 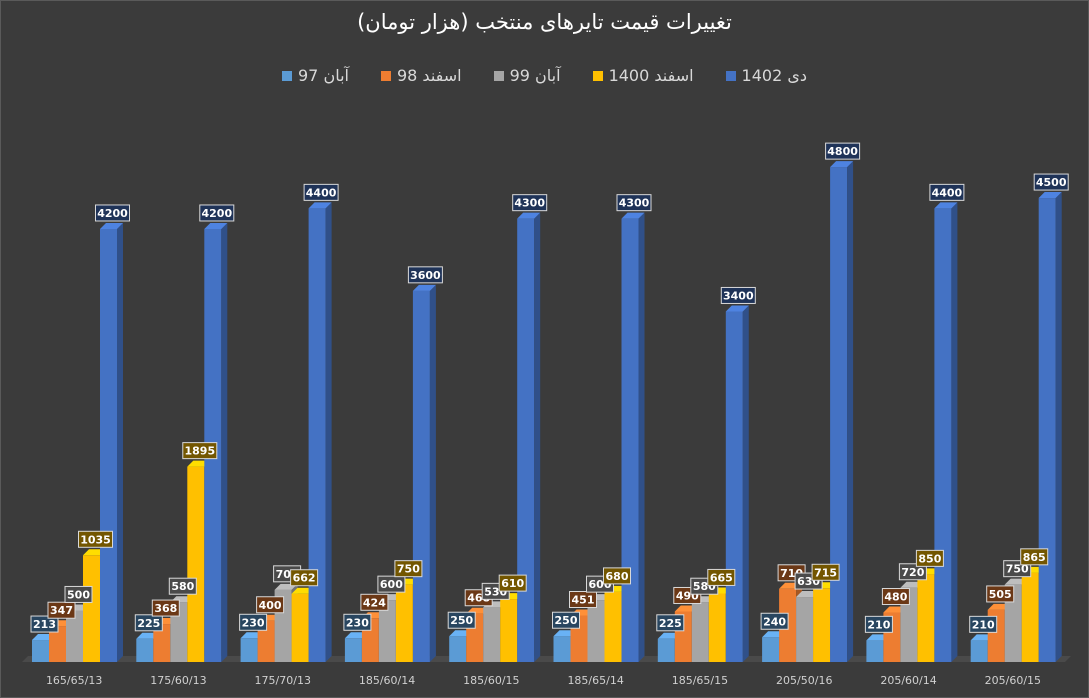 What do you see at coordinates (804, 680) in the screenshot?
I see `x-tick-label: 205/50/16` at bounding box center [804, 680].